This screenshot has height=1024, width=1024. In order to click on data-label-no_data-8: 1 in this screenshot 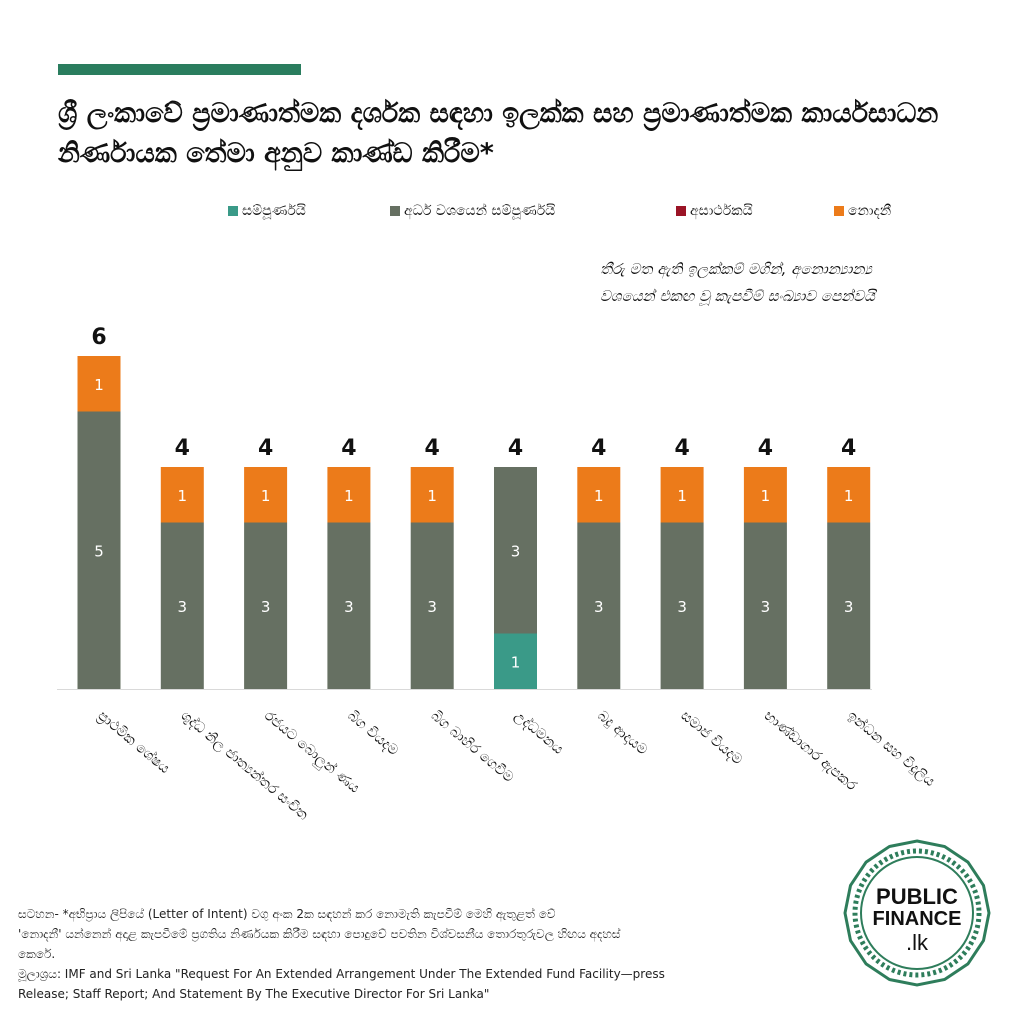, I will do `click(766, 496)`.